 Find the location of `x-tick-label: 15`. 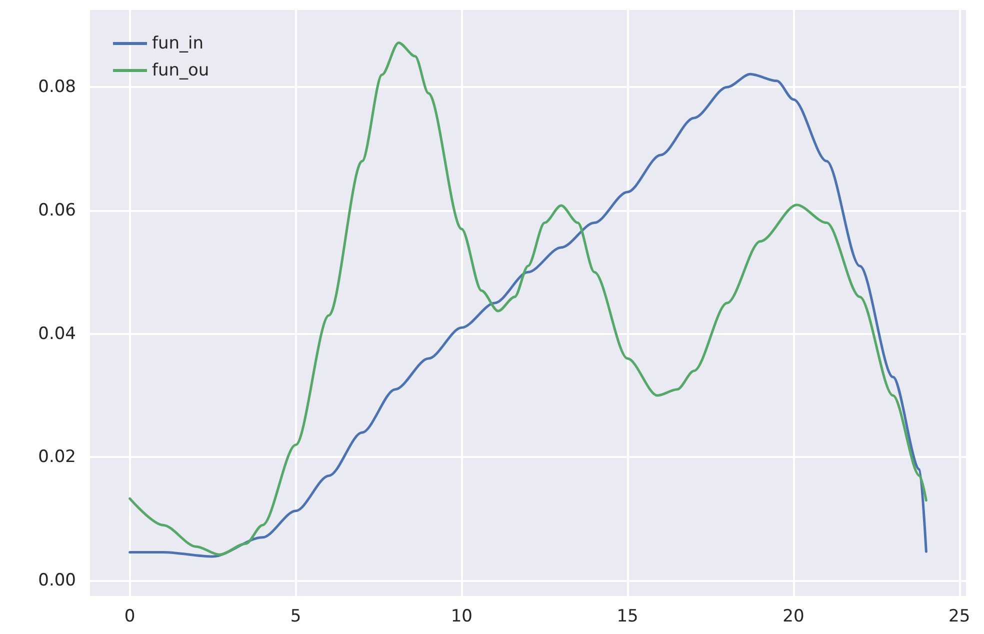

x-tick-label: 15 is located at coordinates (627, 616).